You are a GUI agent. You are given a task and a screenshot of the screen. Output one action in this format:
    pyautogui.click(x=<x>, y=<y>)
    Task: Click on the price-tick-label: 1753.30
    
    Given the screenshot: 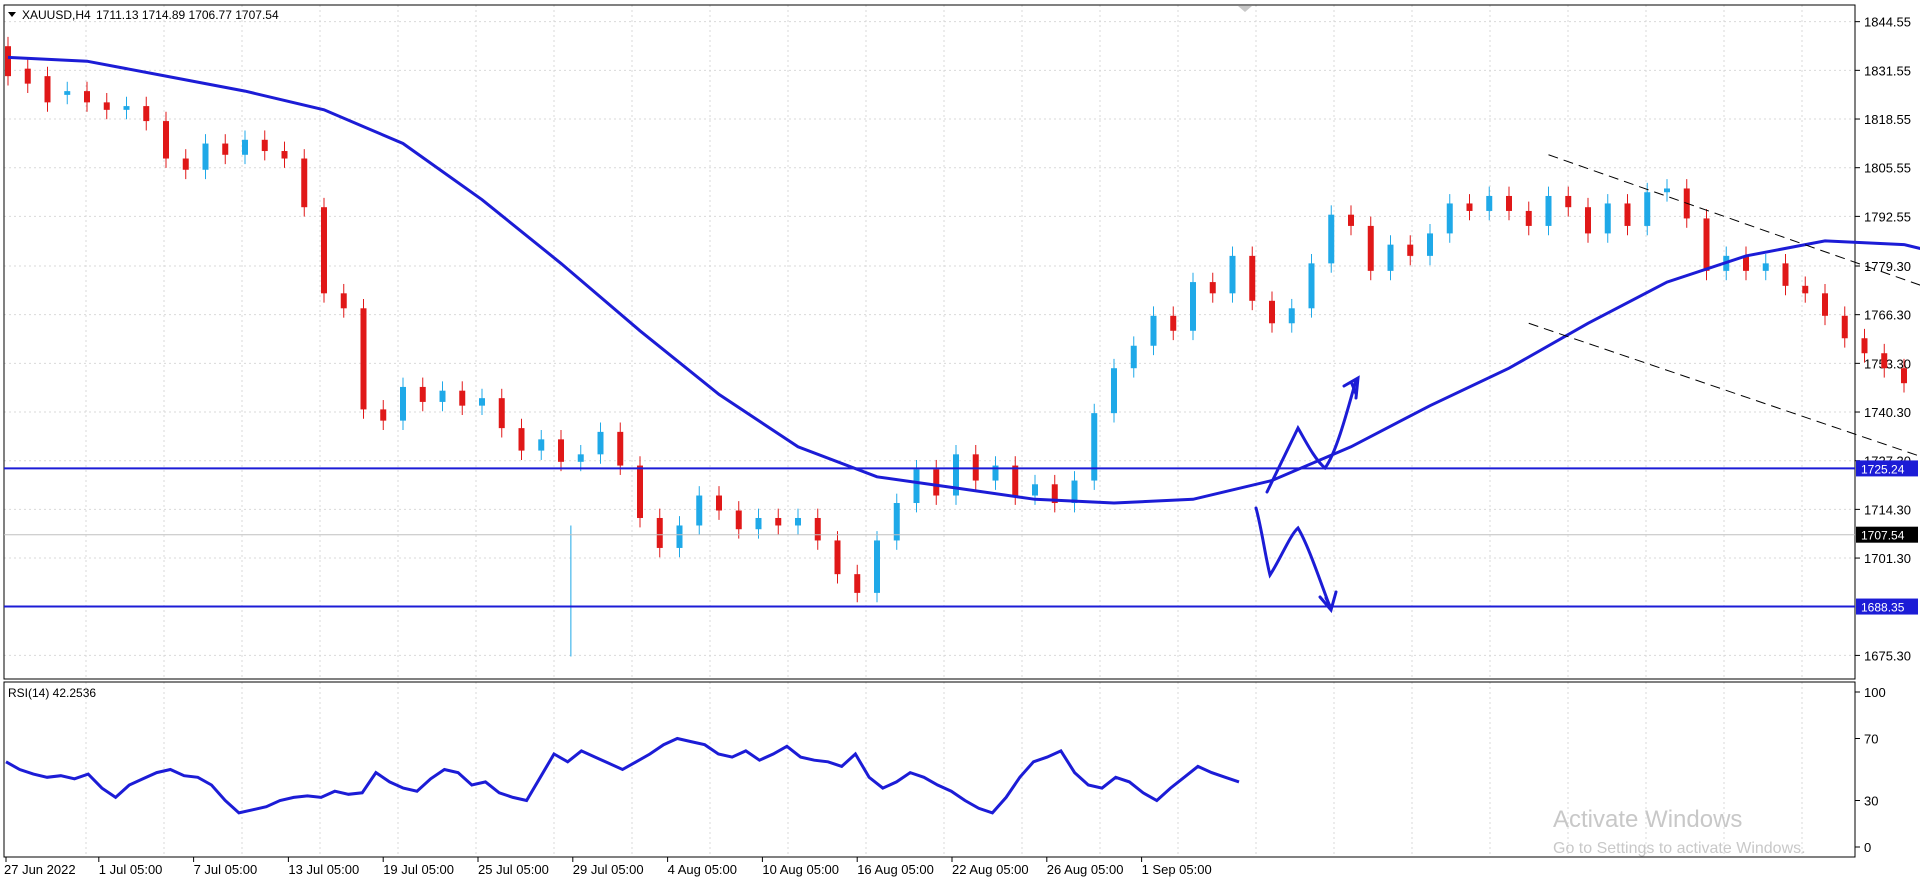 What is the action you would take?
    pyautogui.click(x=1887, y=363)
    